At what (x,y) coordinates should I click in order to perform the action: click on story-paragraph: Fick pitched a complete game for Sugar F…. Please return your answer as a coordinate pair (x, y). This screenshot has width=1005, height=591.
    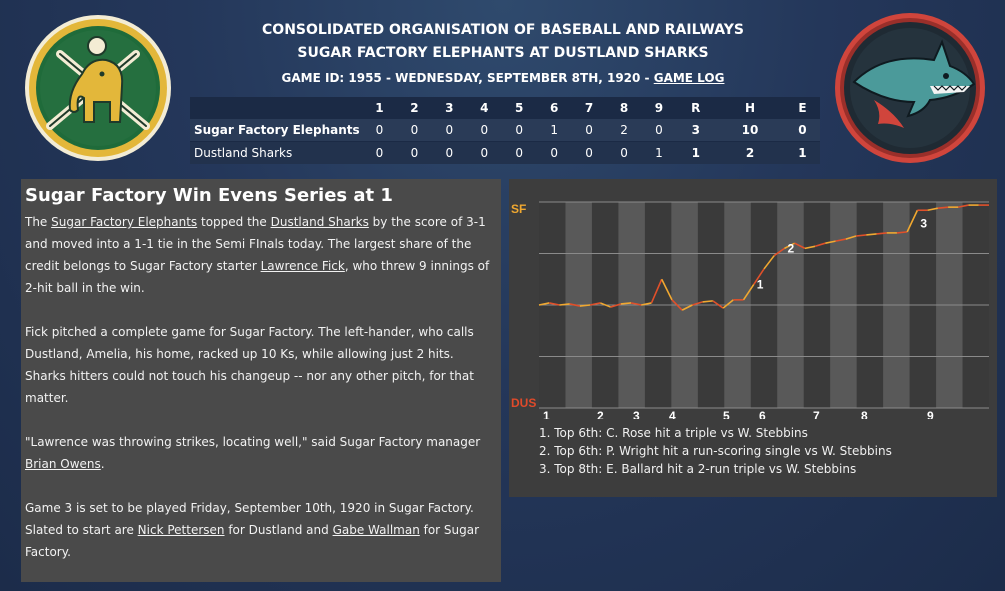
    Looking at the image, I should click on (249, 365).